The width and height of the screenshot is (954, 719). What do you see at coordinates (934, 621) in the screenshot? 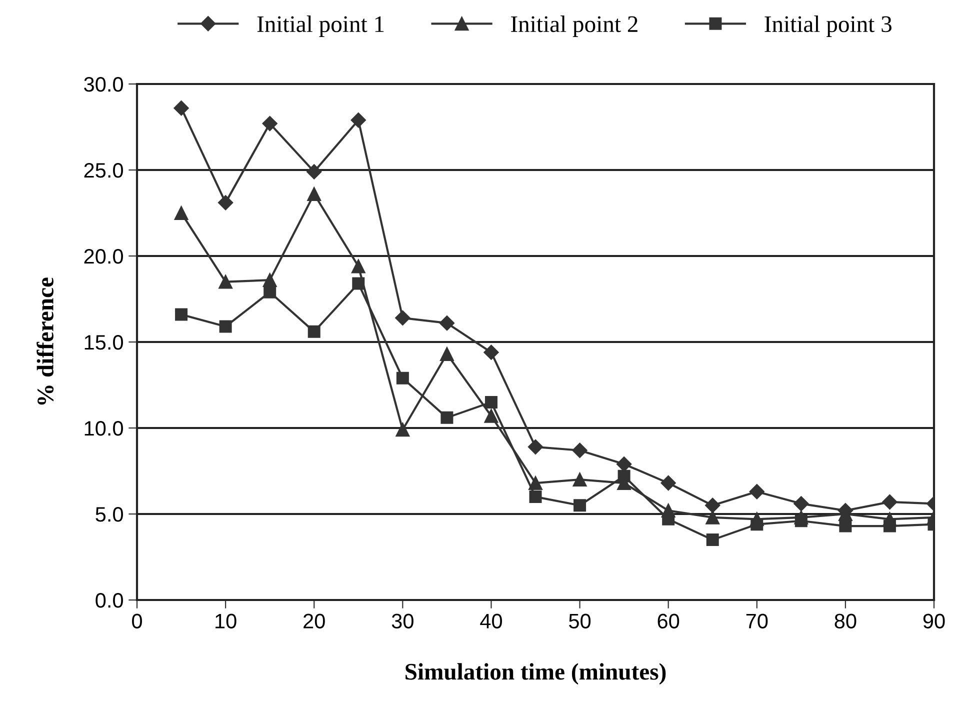
I see `x-tick-label: 90` at bounding box center [934, 621].